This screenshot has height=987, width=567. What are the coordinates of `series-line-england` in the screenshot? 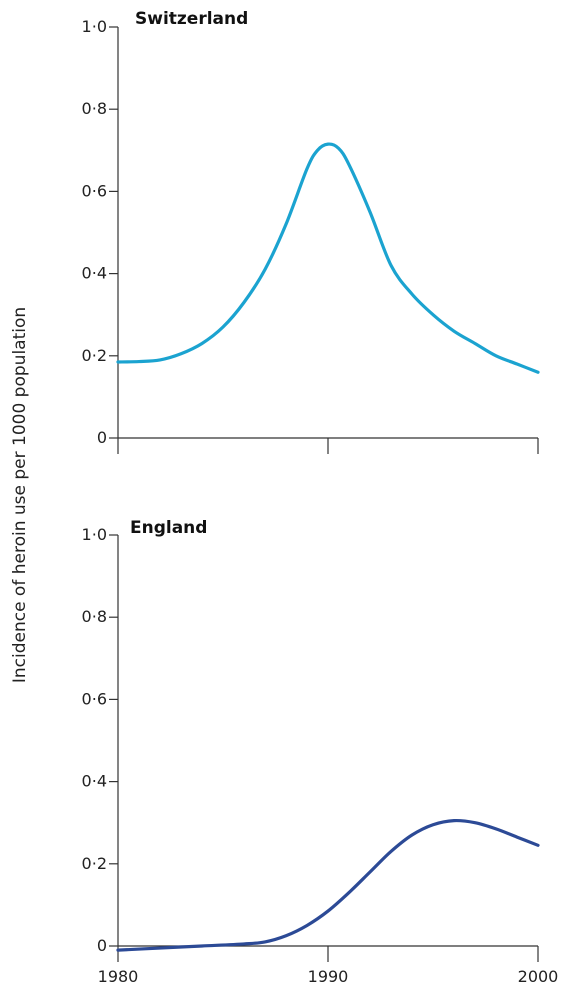 It's located at (328, 885).